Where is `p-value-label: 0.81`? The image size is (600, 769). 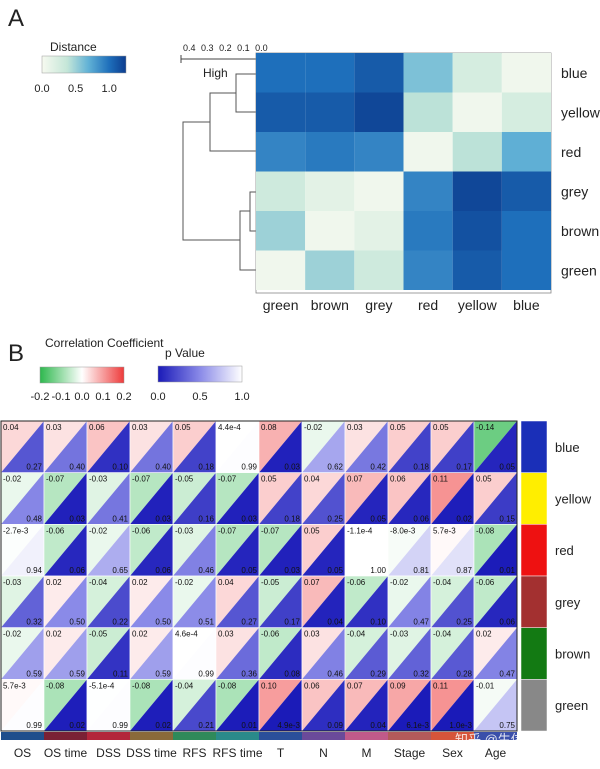 p-value-label: 0.81 is located at coordinates (421, 570).